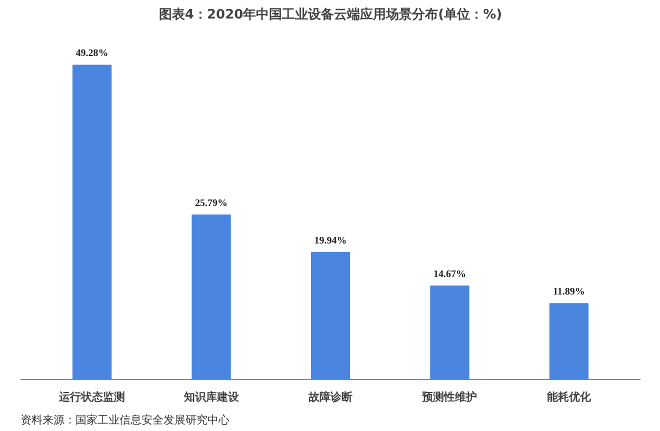 The width and height of the screenshot is (660, 431). I want to click on x-tick-label: 运行状态监测, so click(92, 397).